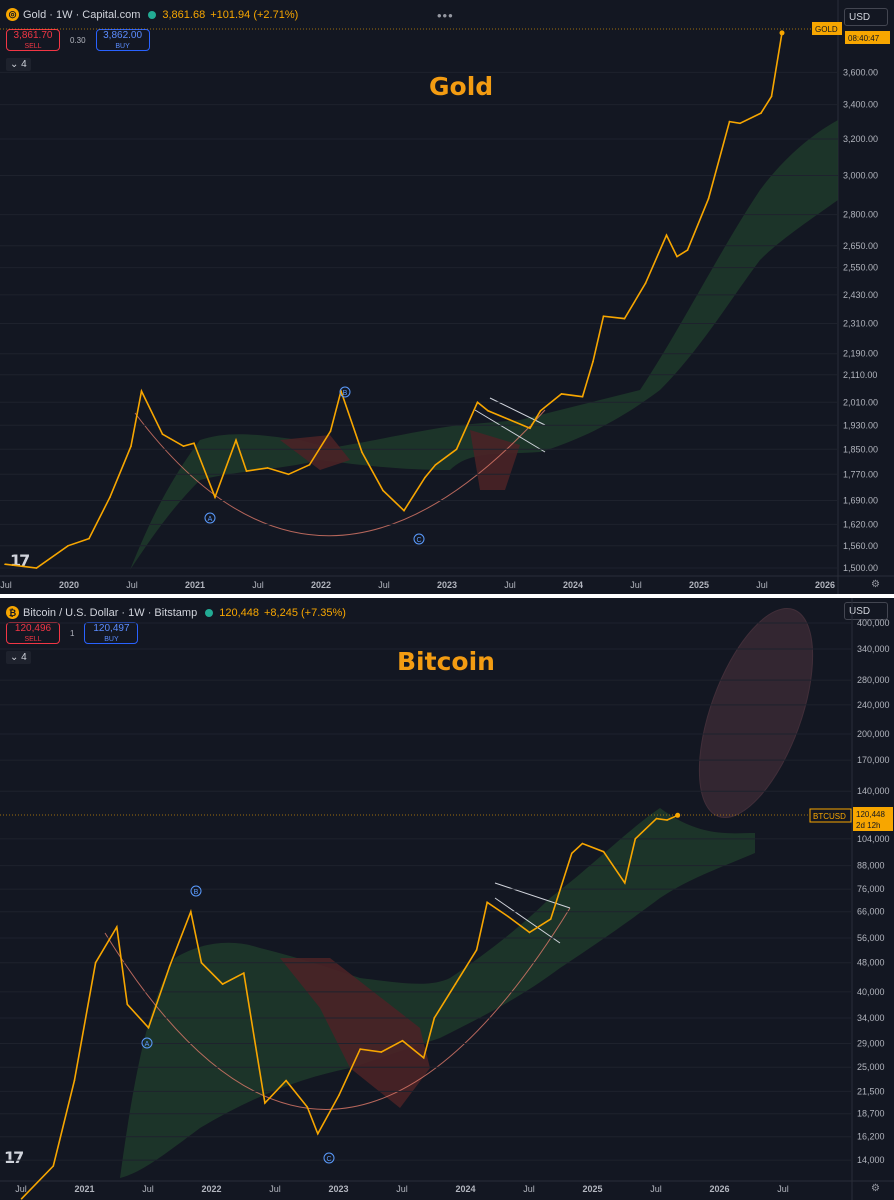 Image resolution: width=894 pixels, height=1200 pixels. What do you see at coordinates (592, 1189) in the screenshot?
I see `x-tick-label: 2025` at bounding box center [592, 1189].